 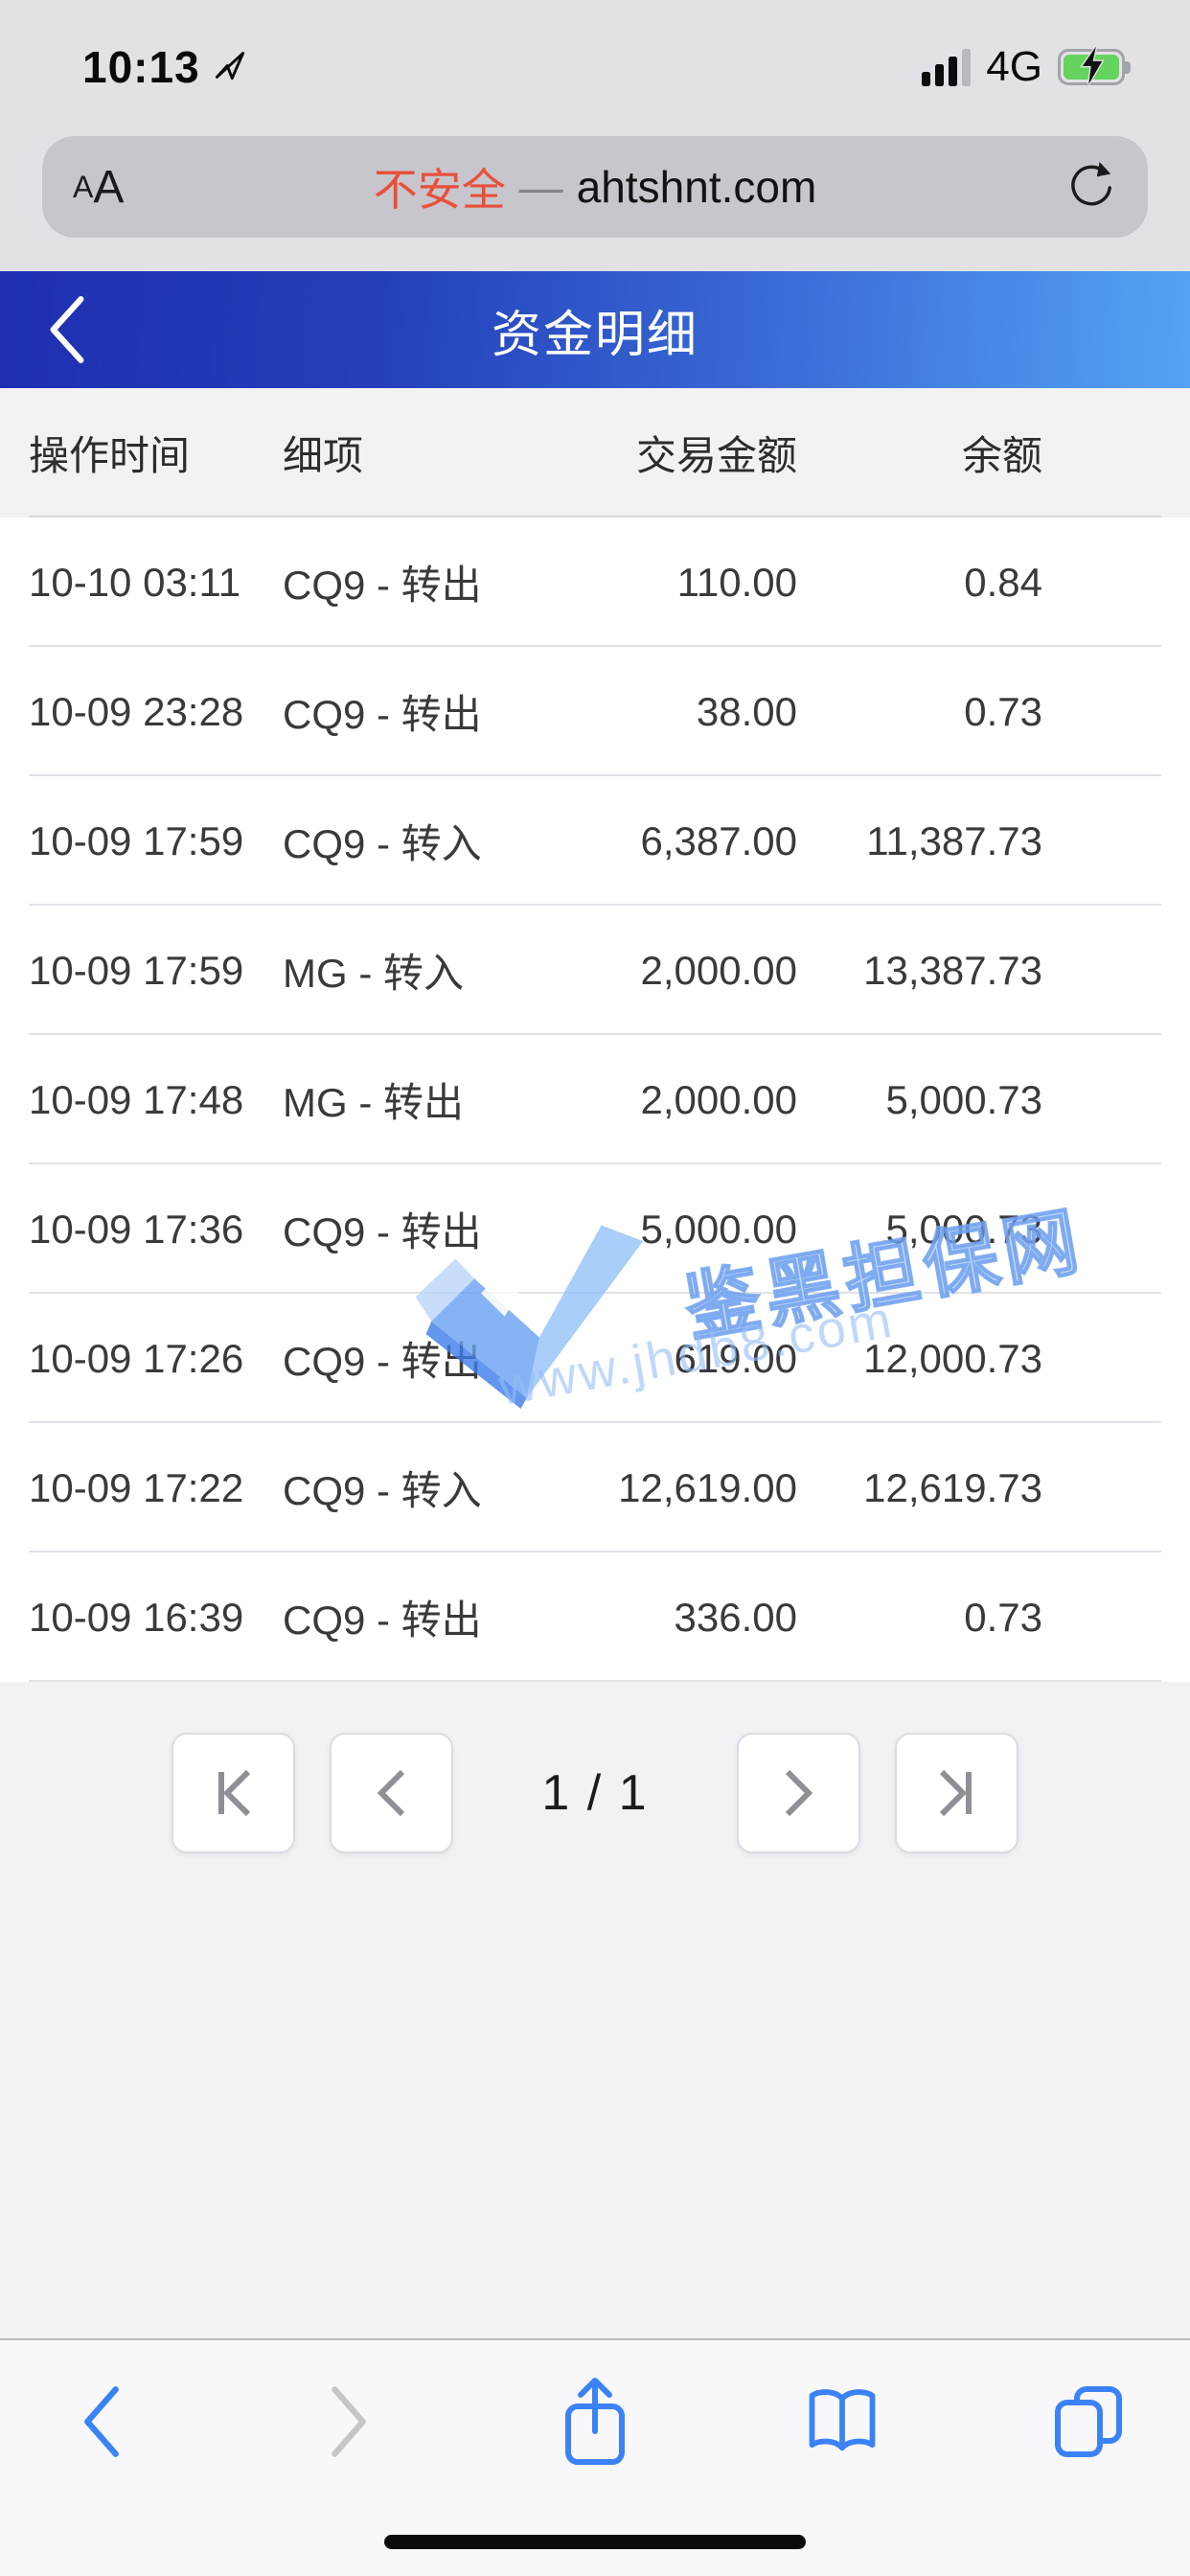 What do you see at coordinates (595, 841) in the screenshot?
I see `table-row: 10-09 17:59 CQ9 - 转入 6,387.00 11,387.73` at bounding box center [595, 841].